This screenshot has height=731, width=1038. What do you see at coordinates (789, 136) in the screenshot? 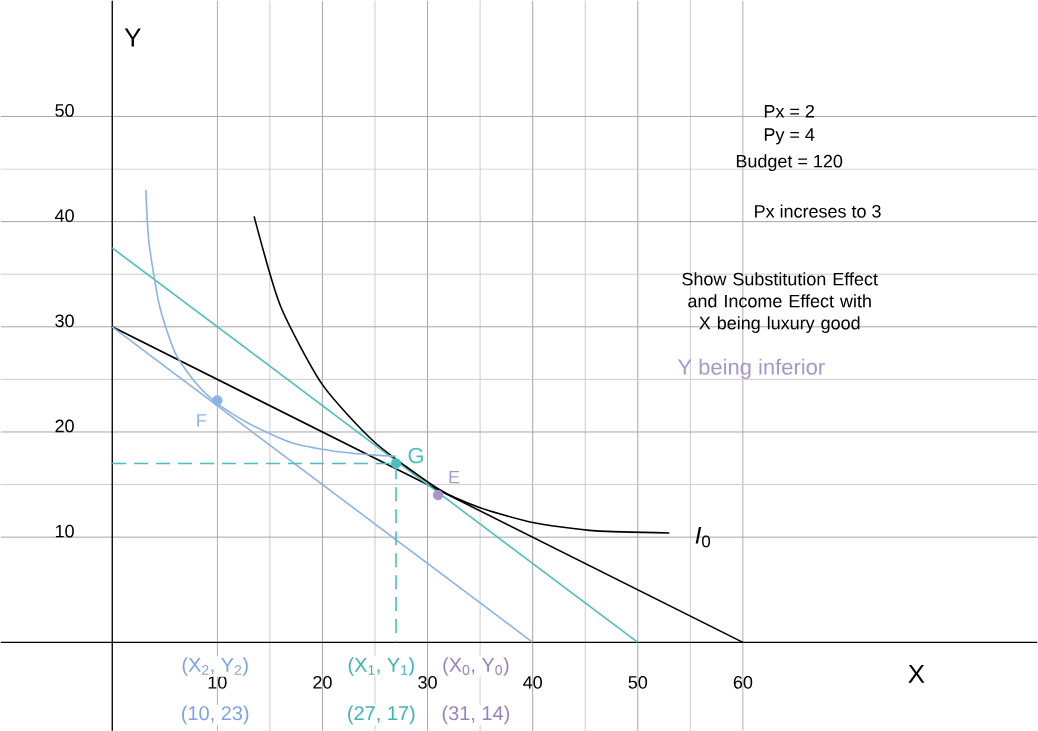
I see `annotation: Py = 4` at bounding box center [789, 136].